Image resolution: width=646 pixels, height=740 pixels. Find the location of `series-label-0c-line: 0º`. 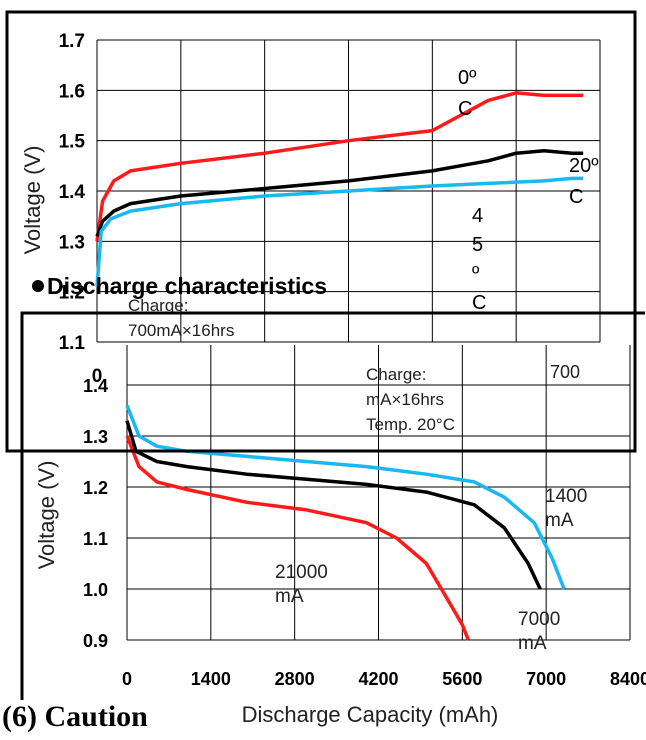

series-label-0c-line: 0º is located at coordinates (467, 78).